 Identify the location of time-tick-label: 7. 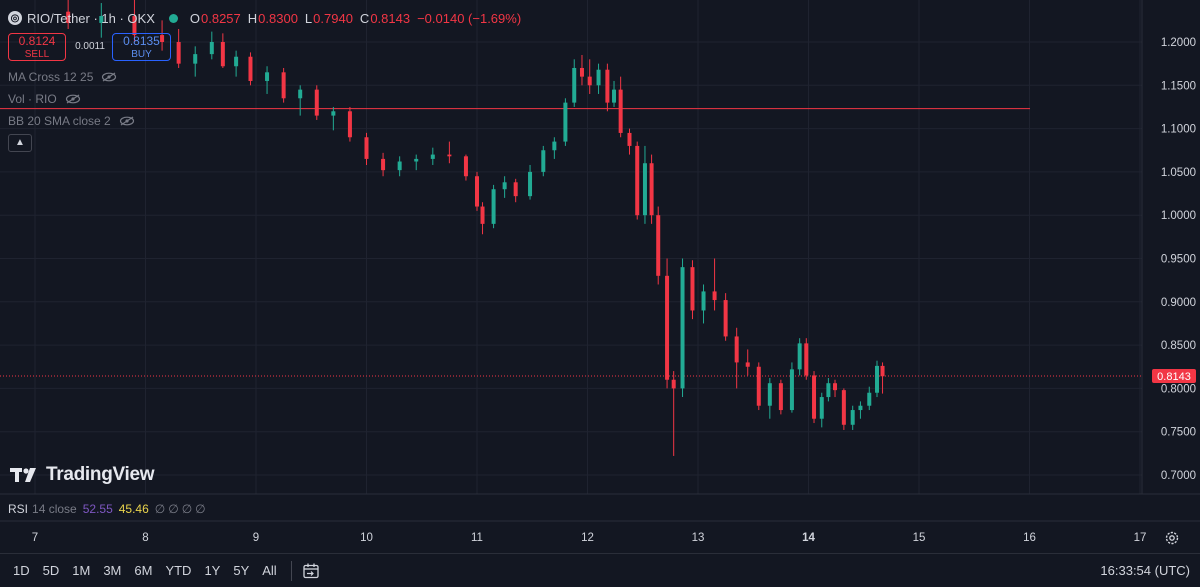
(35, 538).